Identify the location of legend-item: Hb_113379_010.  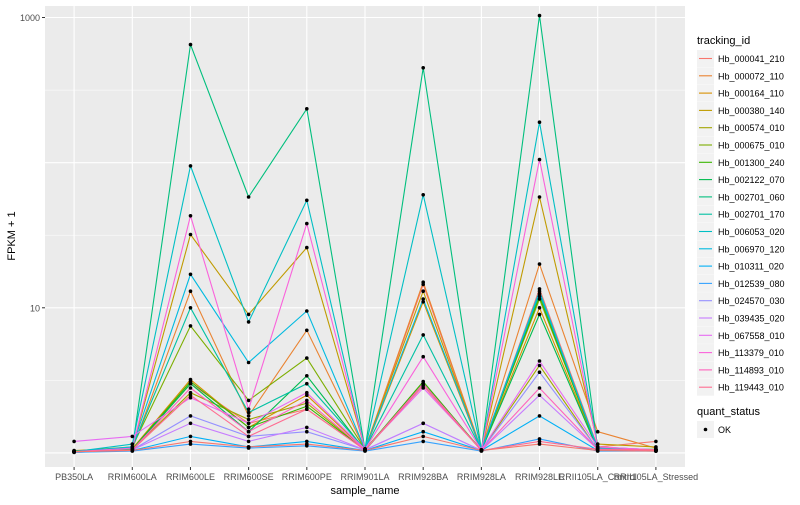
(740, 353).